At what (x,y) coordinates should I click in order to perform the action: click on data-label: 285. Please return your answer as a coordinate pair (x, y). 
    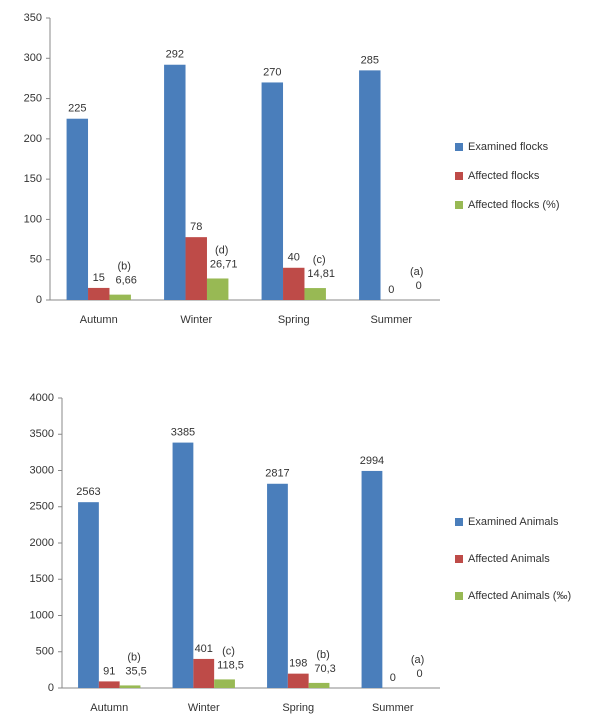
    Looking at the image, I should click on (370, 60).